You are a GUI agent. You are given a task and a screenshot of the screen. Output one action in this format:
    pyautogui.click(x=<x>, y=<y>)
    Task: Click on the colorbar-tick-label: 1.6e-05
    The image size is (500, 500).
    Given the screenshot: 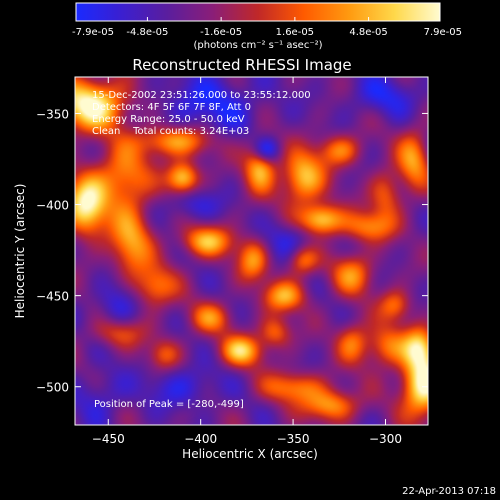 What is the action you would take?
    pyautogui.click(x=295, y=32)
    